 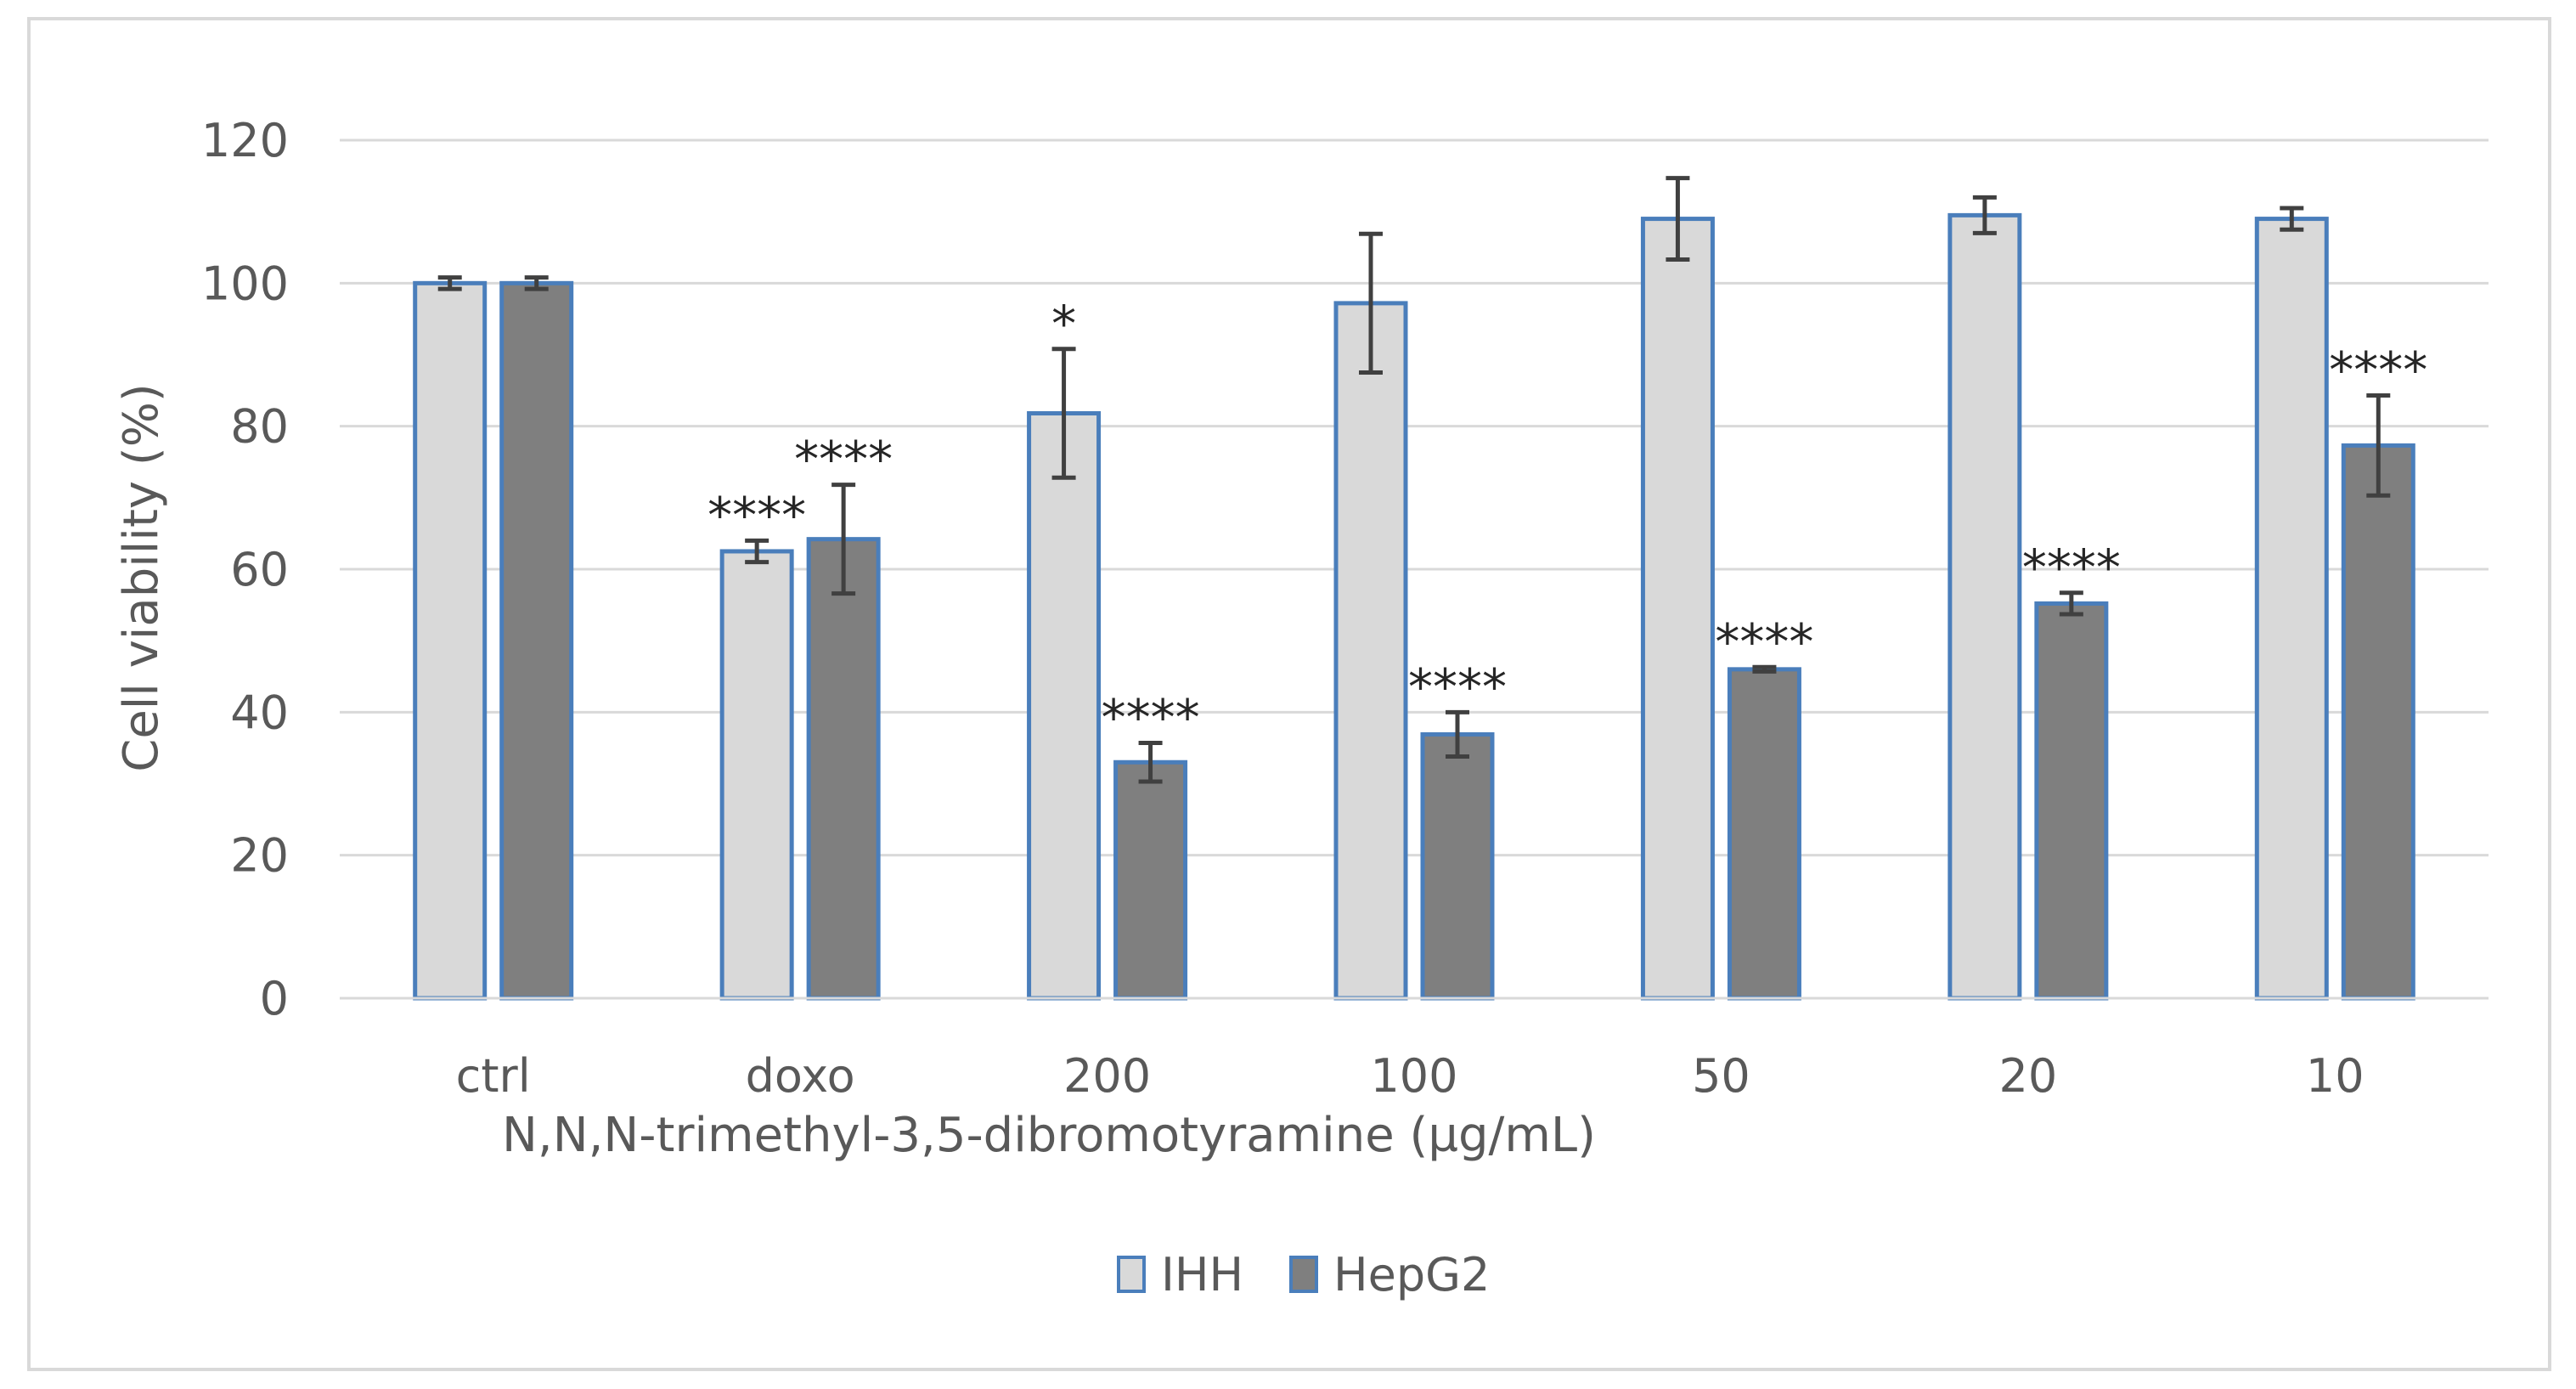 I want to click on error-bar-ihh-ctrl, so click(x=449, y=283).